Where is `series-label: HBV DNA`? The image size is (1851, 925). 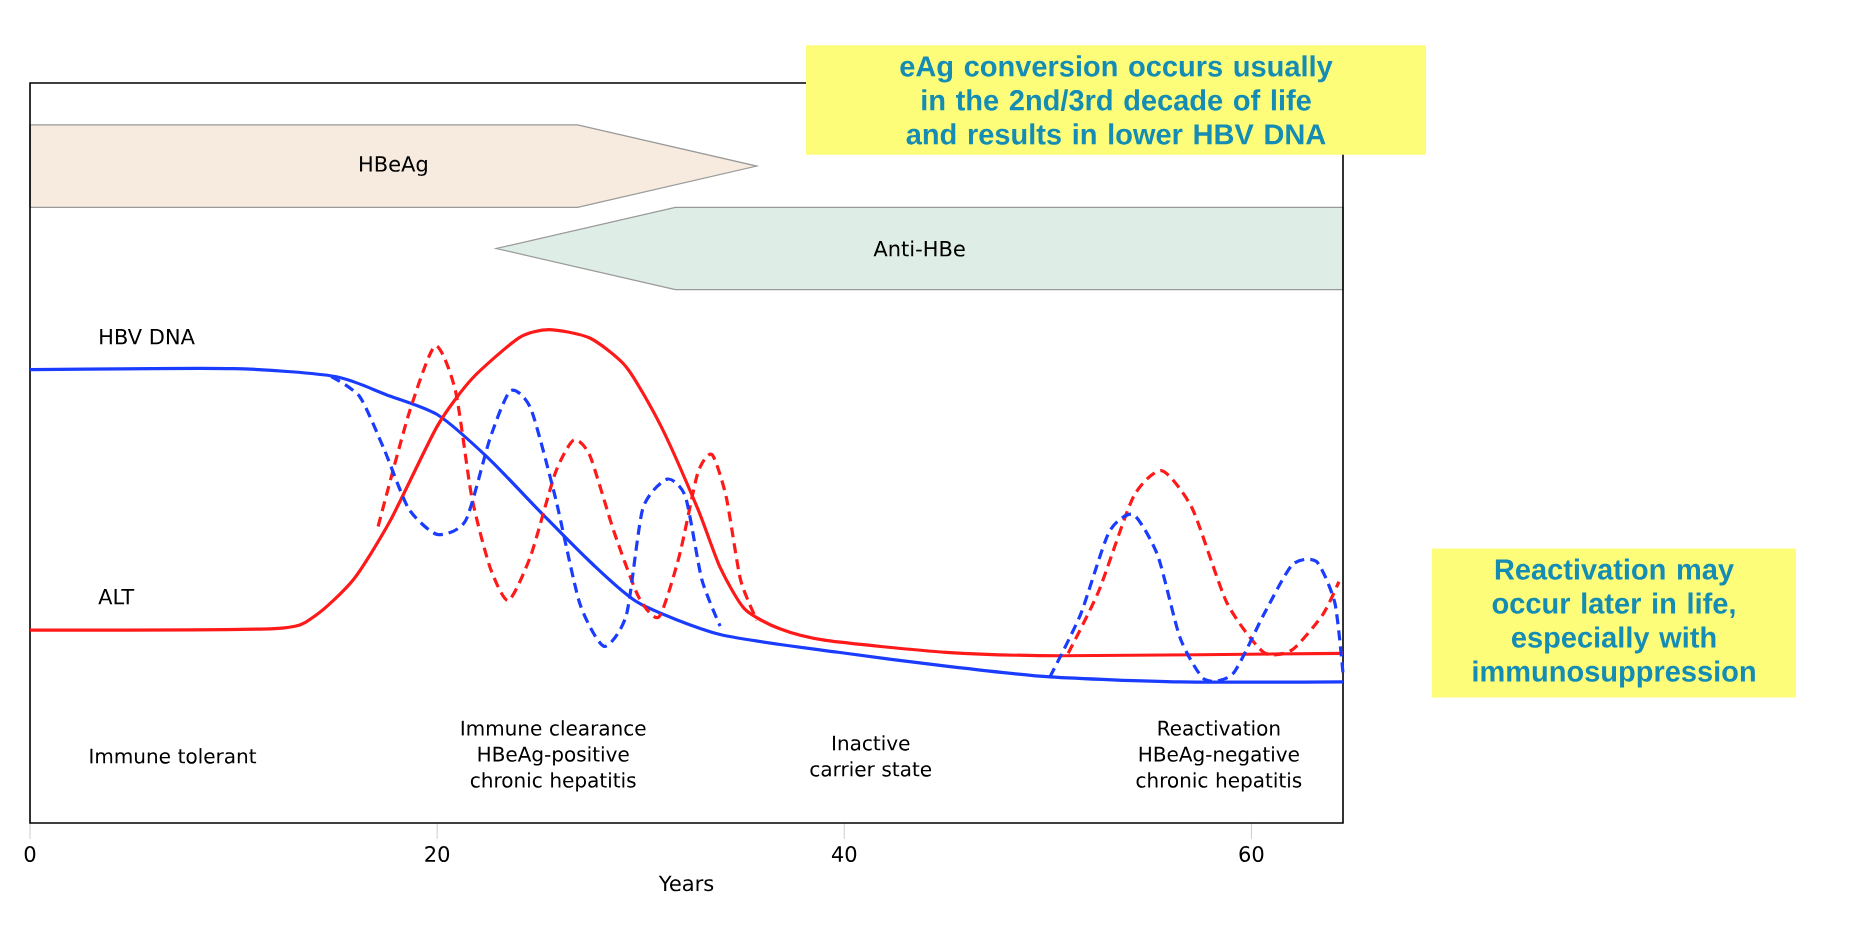
series-label: HBV DNA is located at coordinates (147, 336).